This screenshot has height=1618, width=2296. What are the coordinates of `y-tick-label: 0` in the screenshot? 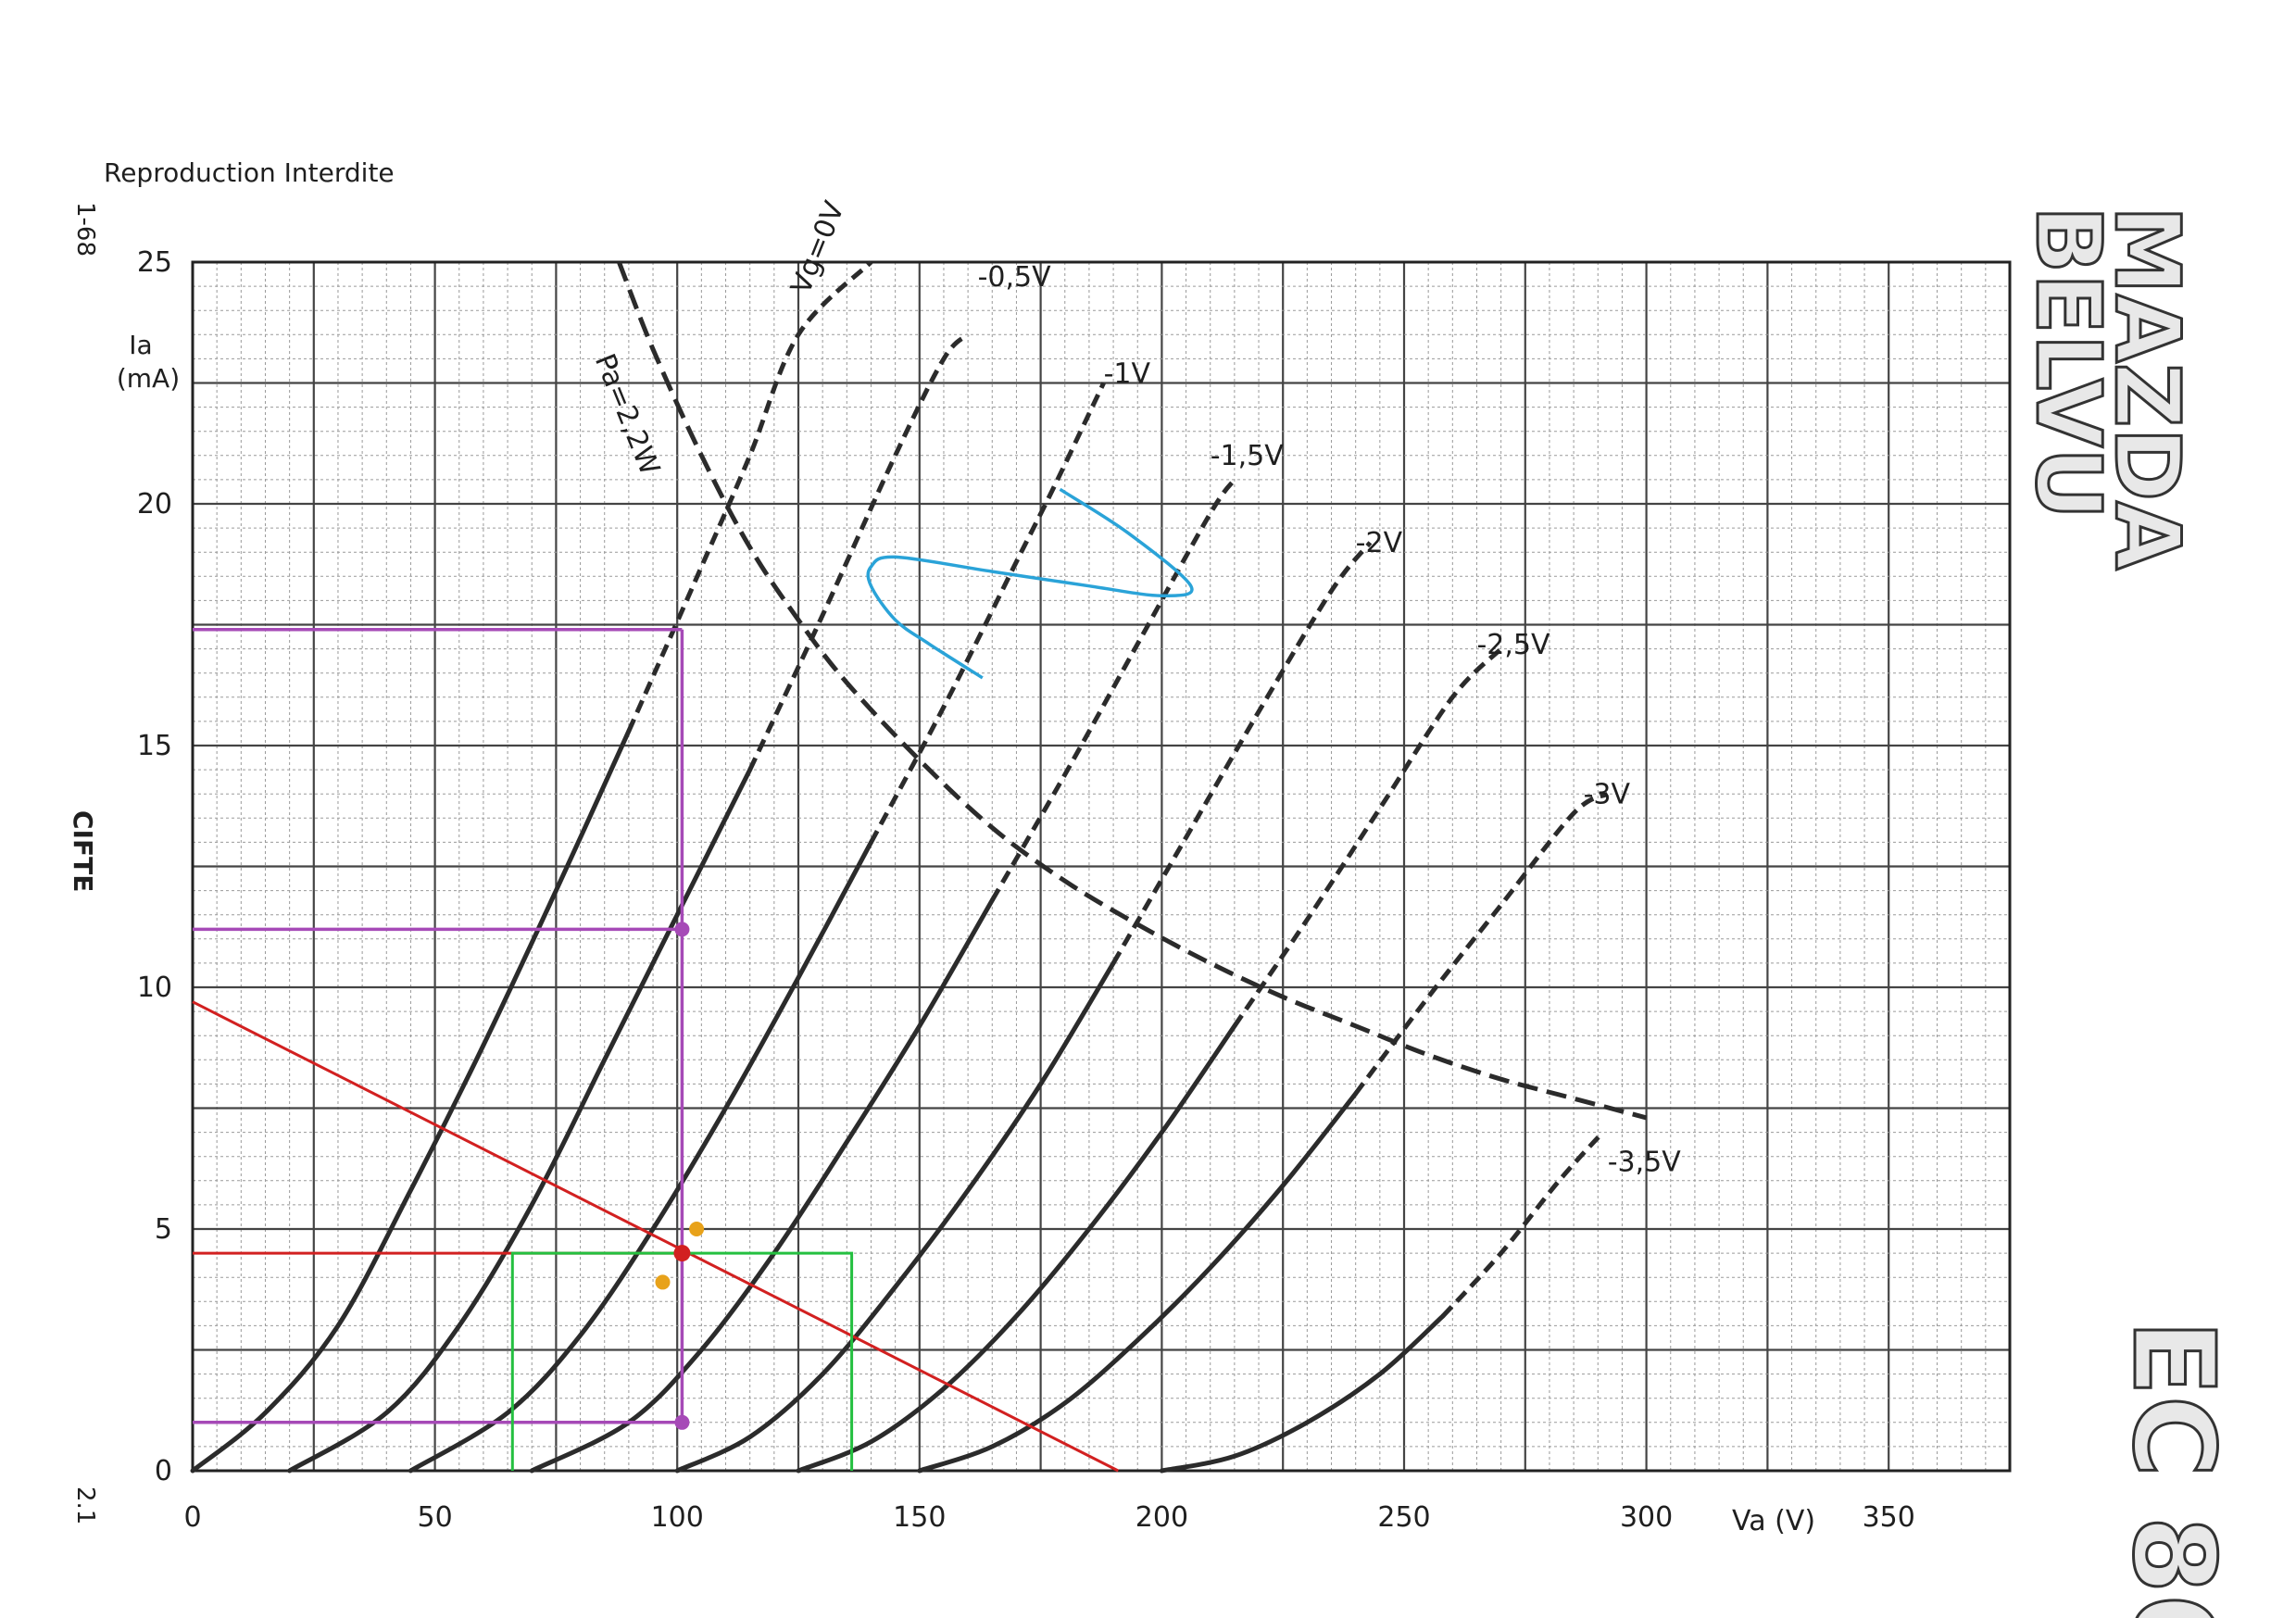 It's located at (163, 1471).